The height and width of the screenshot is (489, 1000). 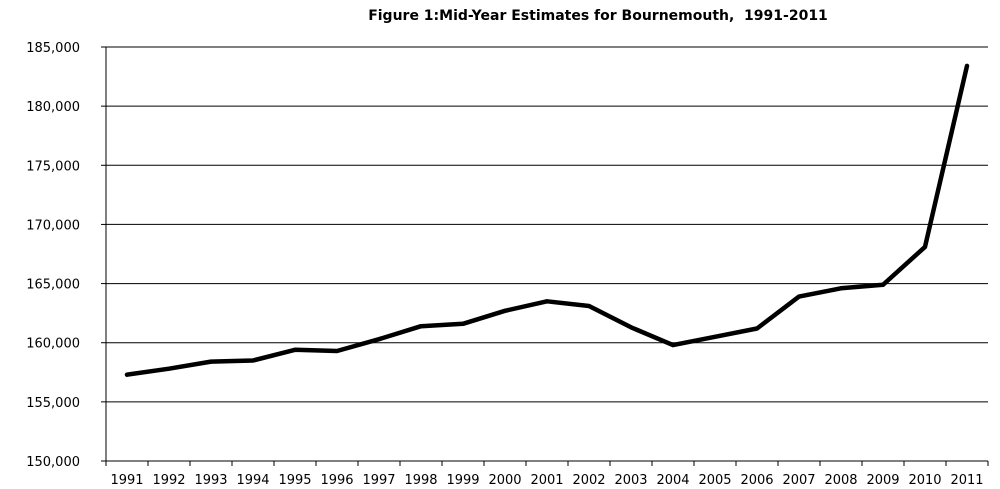 I want to click on x-tick-label: 1992, so click(x=168, y=480).